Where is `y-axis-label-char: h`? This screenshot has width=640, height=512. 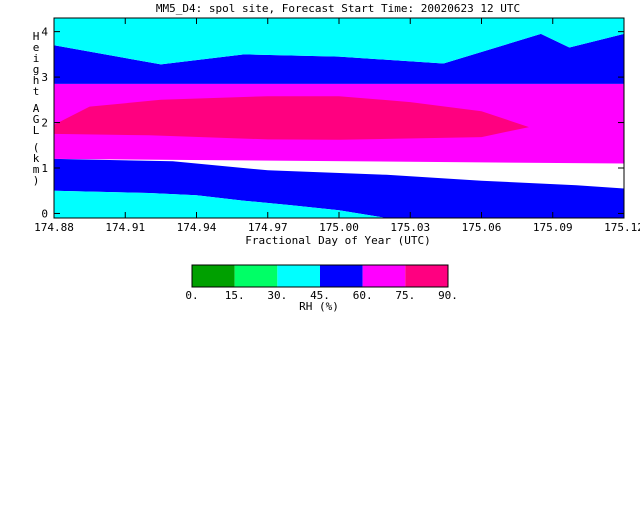
y-axis-label-char: h is located at coordinates (36, 80).